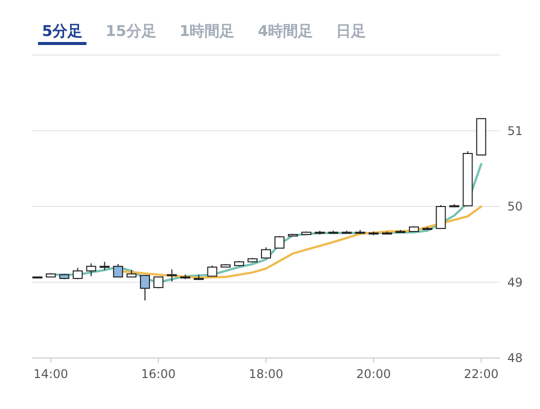 This screenshot has width=540, height=409. I want to click on x-tick-label: 20:00, so click(373, 374).